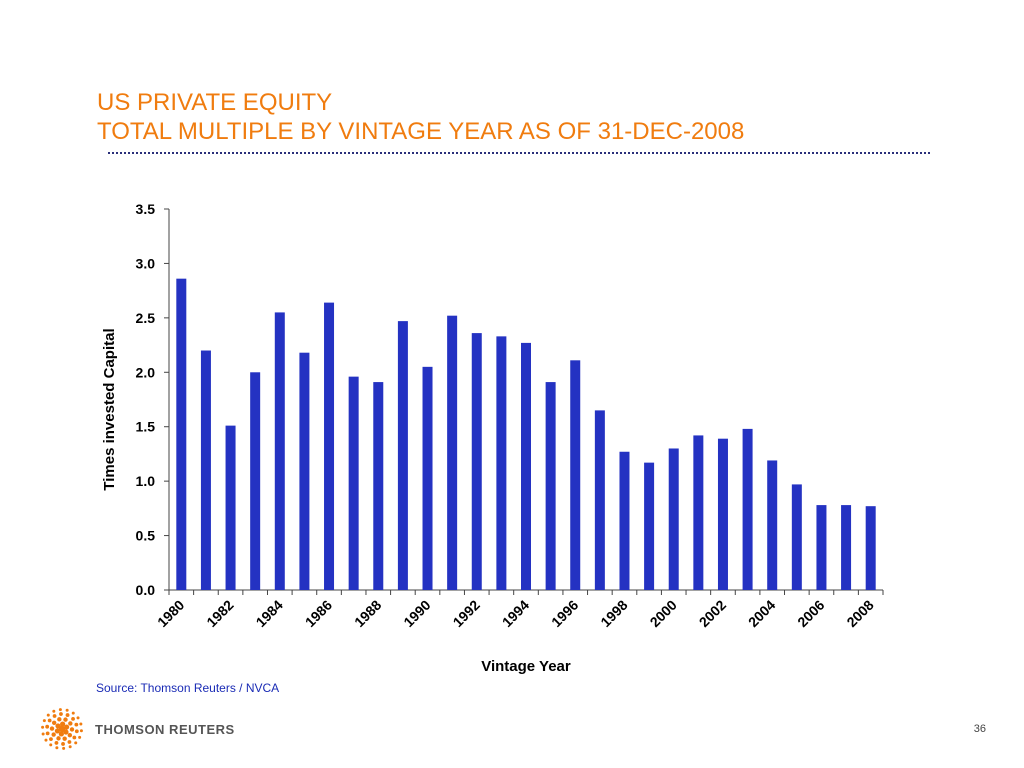 Image resolution: width=1024 pixels, height=768 pixels. Describe the element at coordinates (181, 434) in the screenshot. I see `bar-1980` at that location.